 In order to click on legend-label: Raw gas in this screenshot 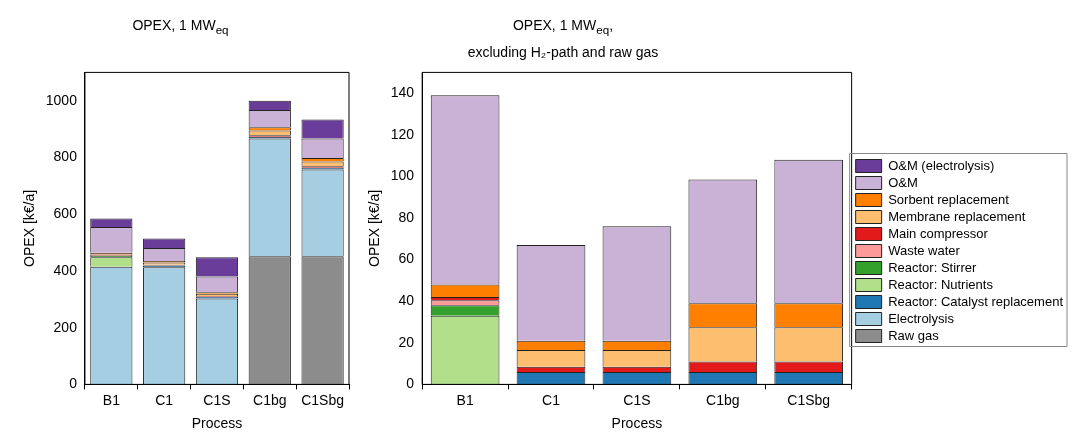, I will do `click(914, 335)`.